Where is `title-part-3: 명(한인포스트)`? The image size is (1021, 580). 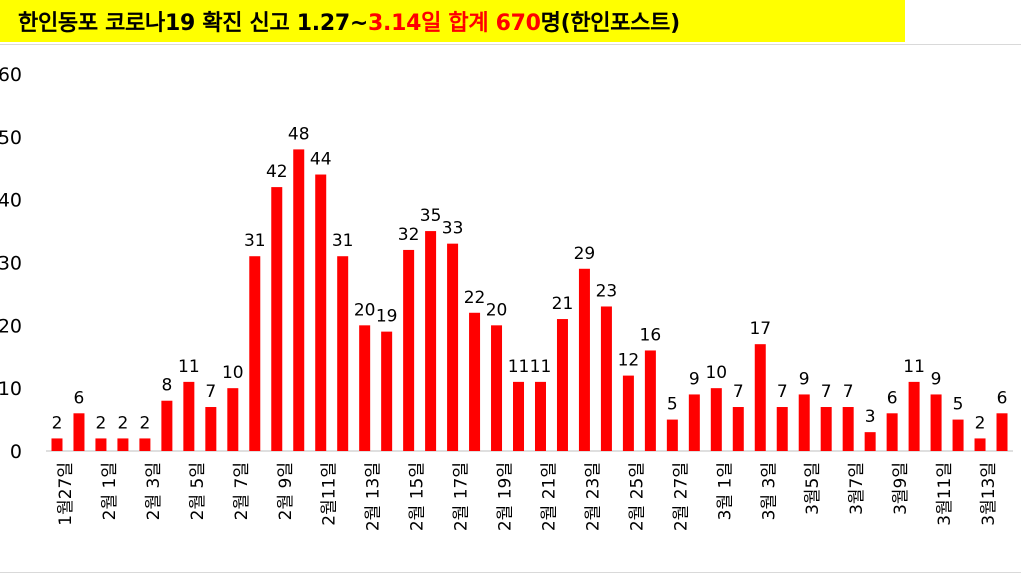
title-part-3: 명(한인포스트) is located at coordinates (610, 23).